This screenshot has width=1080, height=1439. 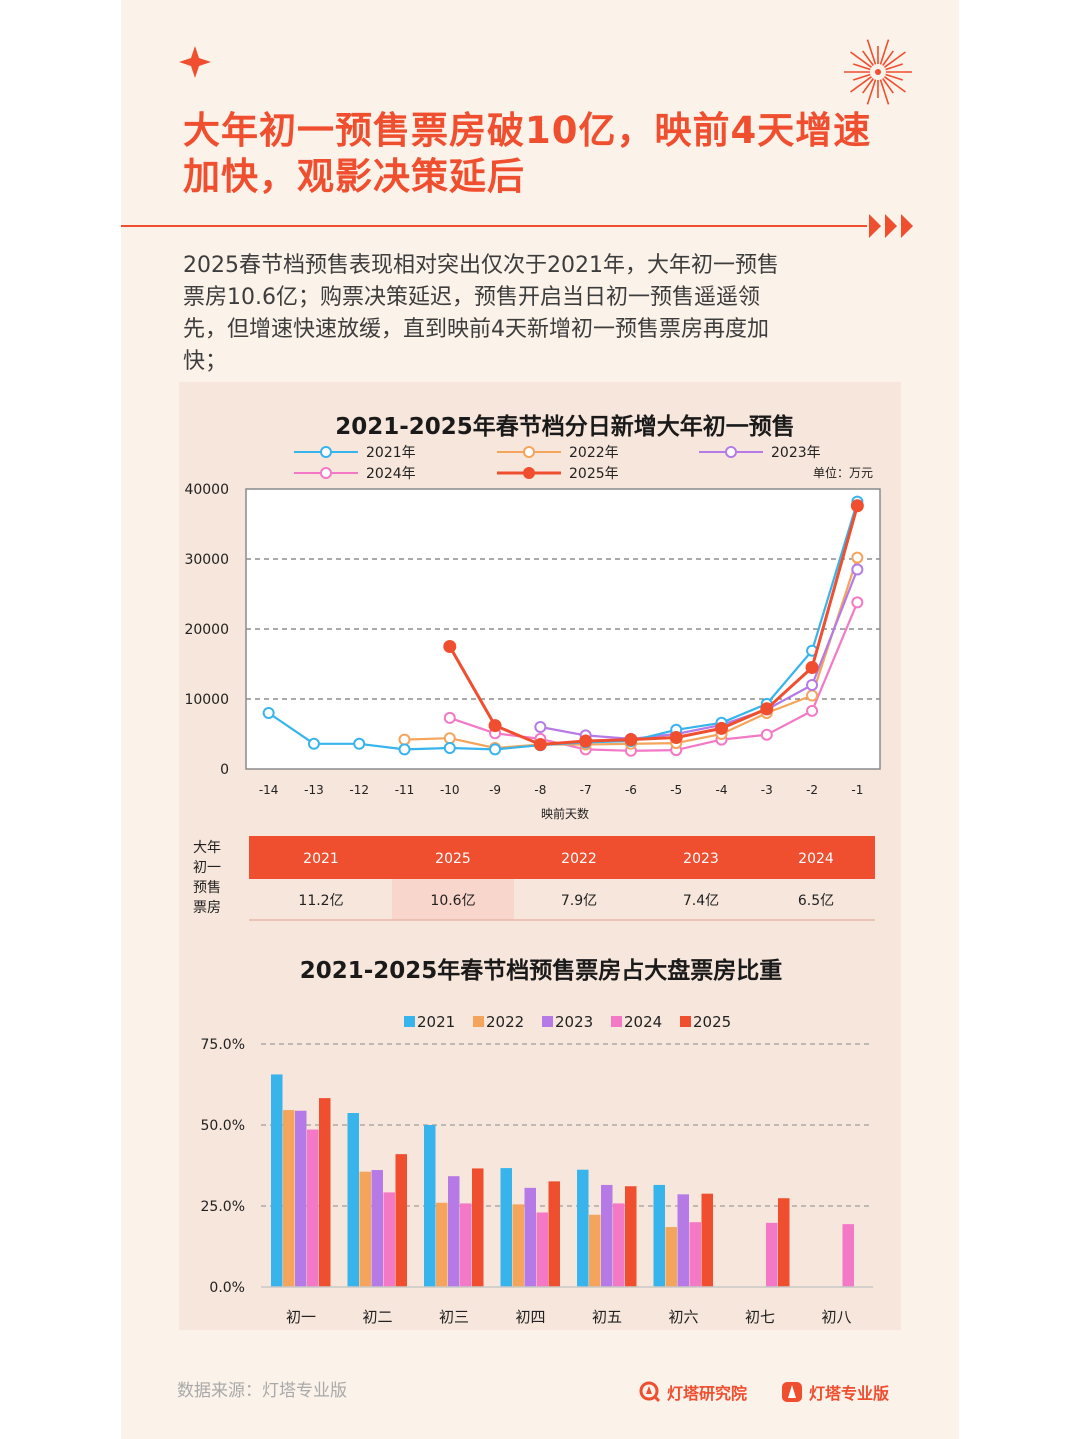 I want to click on bar-2021-初四, so click(x=506, y=1227).